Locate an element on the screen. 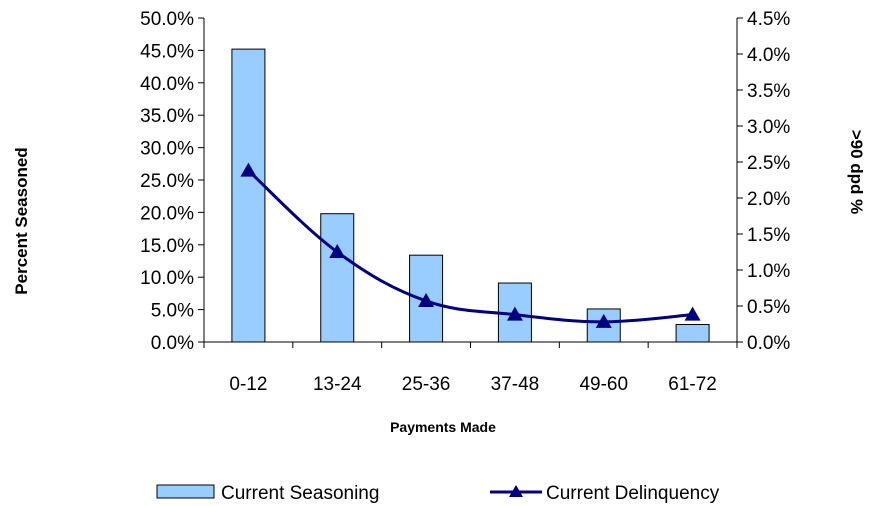 This screenshot has height=506, width=871. y2-tick-label: 2.5% is located at coordinates (768, 163).